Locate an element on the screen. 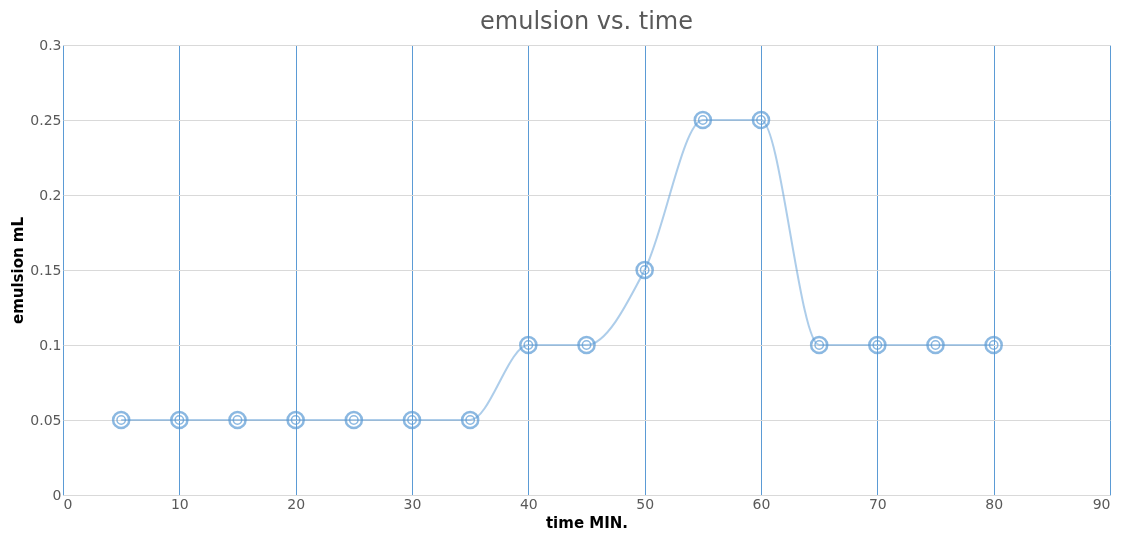  x-tick-label: 60 is located at coordinates (761, 503).